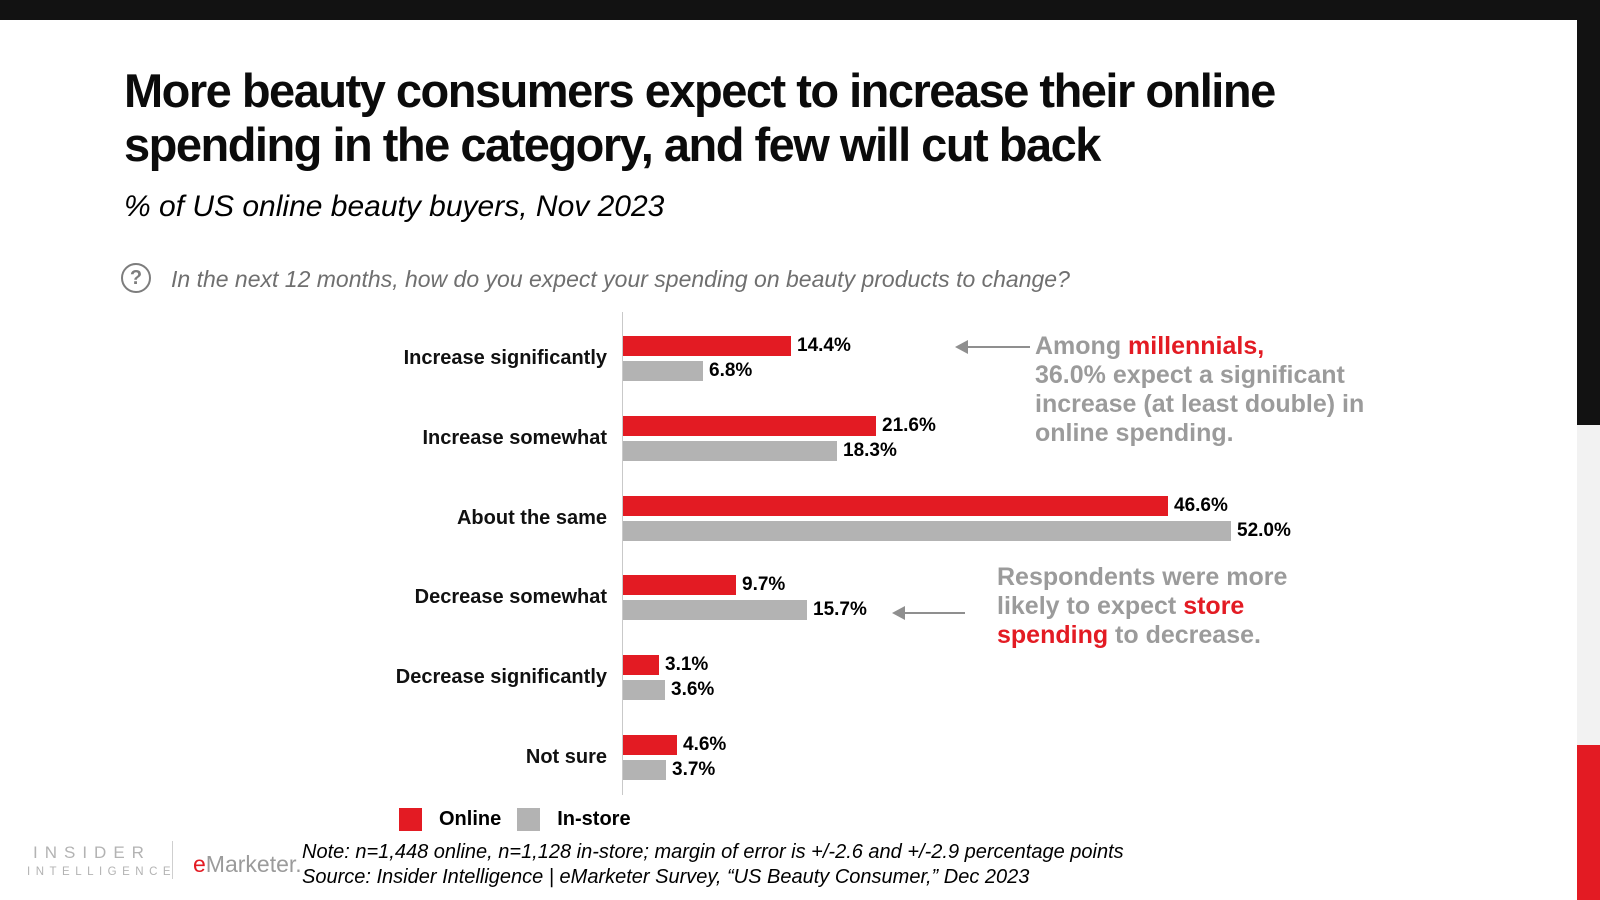  What do you see at coordinates (1196, 346) in the screenshot?
I see `annotation-highlight: millennials,` at bounding box center [1196, 346].